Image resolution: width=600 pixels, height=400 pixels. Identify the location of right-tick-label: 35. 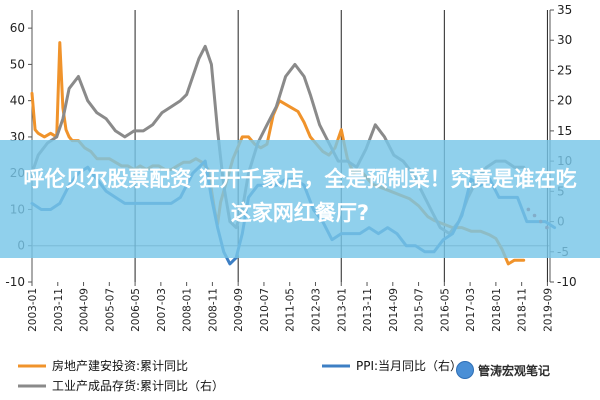
(564, 10).